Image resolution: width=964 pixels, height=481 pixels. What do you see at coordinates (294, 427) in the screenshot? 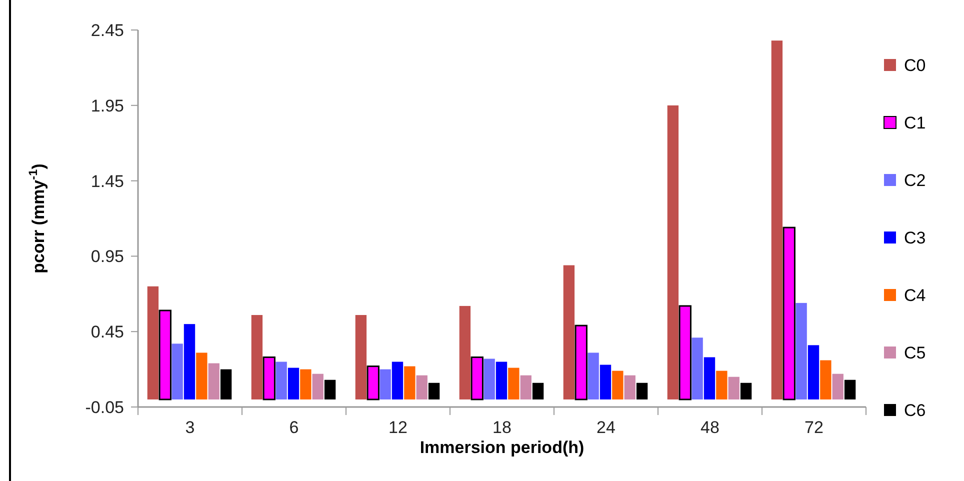
I see `x-tick-label: 6` at bounding box center [294, 427].